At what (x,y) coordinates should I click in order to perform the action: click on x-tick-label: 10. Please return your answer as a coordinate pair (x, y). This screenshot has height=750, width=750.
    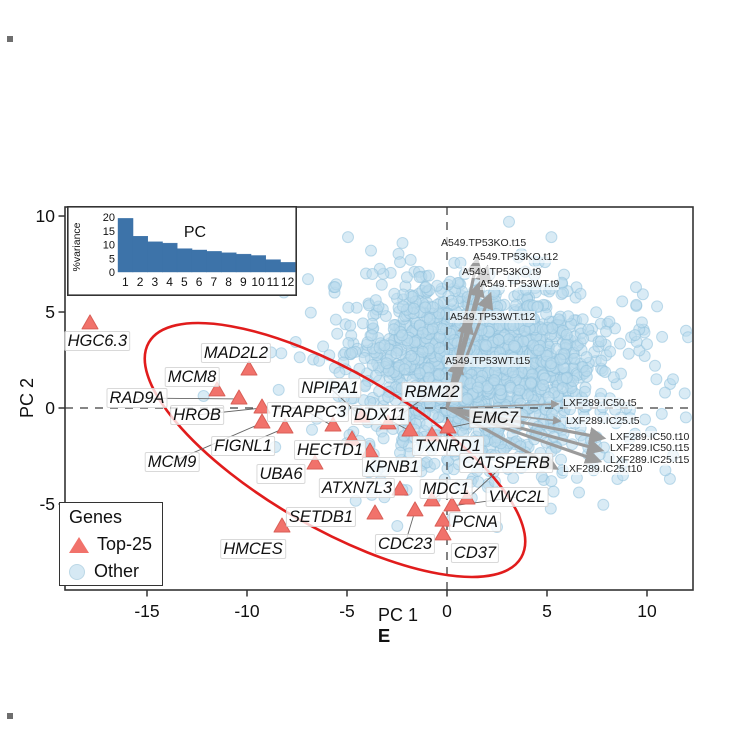
    Looking at the image, I should click on (647, 611).